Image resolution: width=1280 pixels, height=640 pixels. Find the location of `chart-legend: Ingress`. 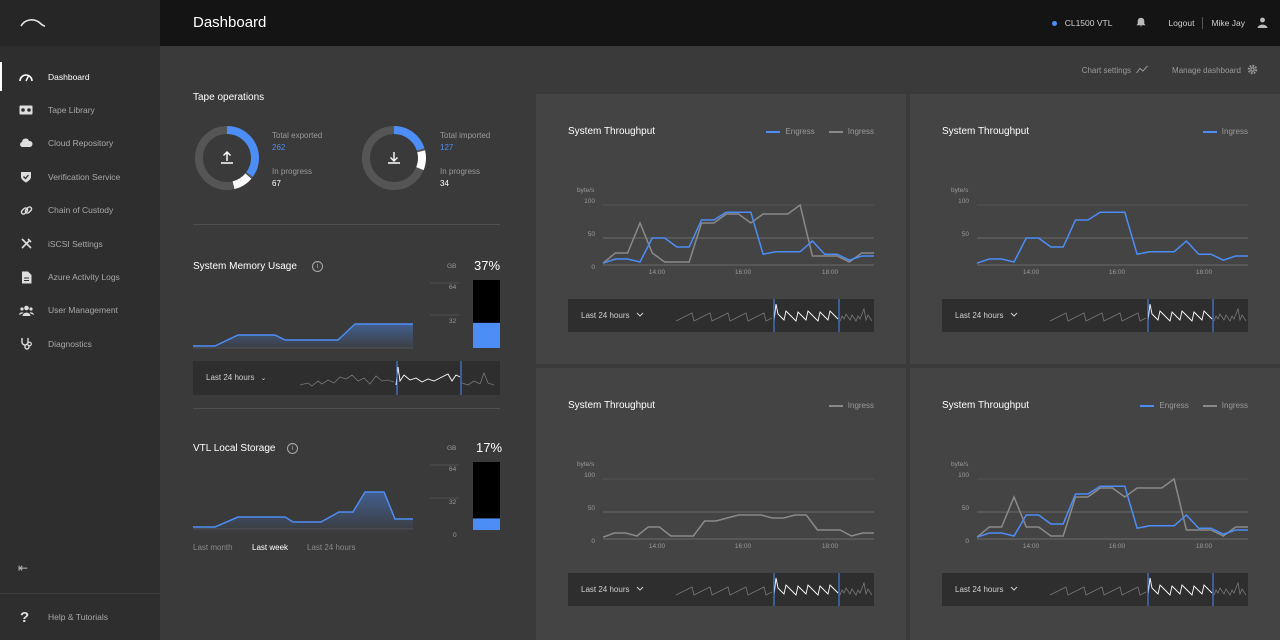

chart-legend: Ingress is located at coordinates (844, 405).